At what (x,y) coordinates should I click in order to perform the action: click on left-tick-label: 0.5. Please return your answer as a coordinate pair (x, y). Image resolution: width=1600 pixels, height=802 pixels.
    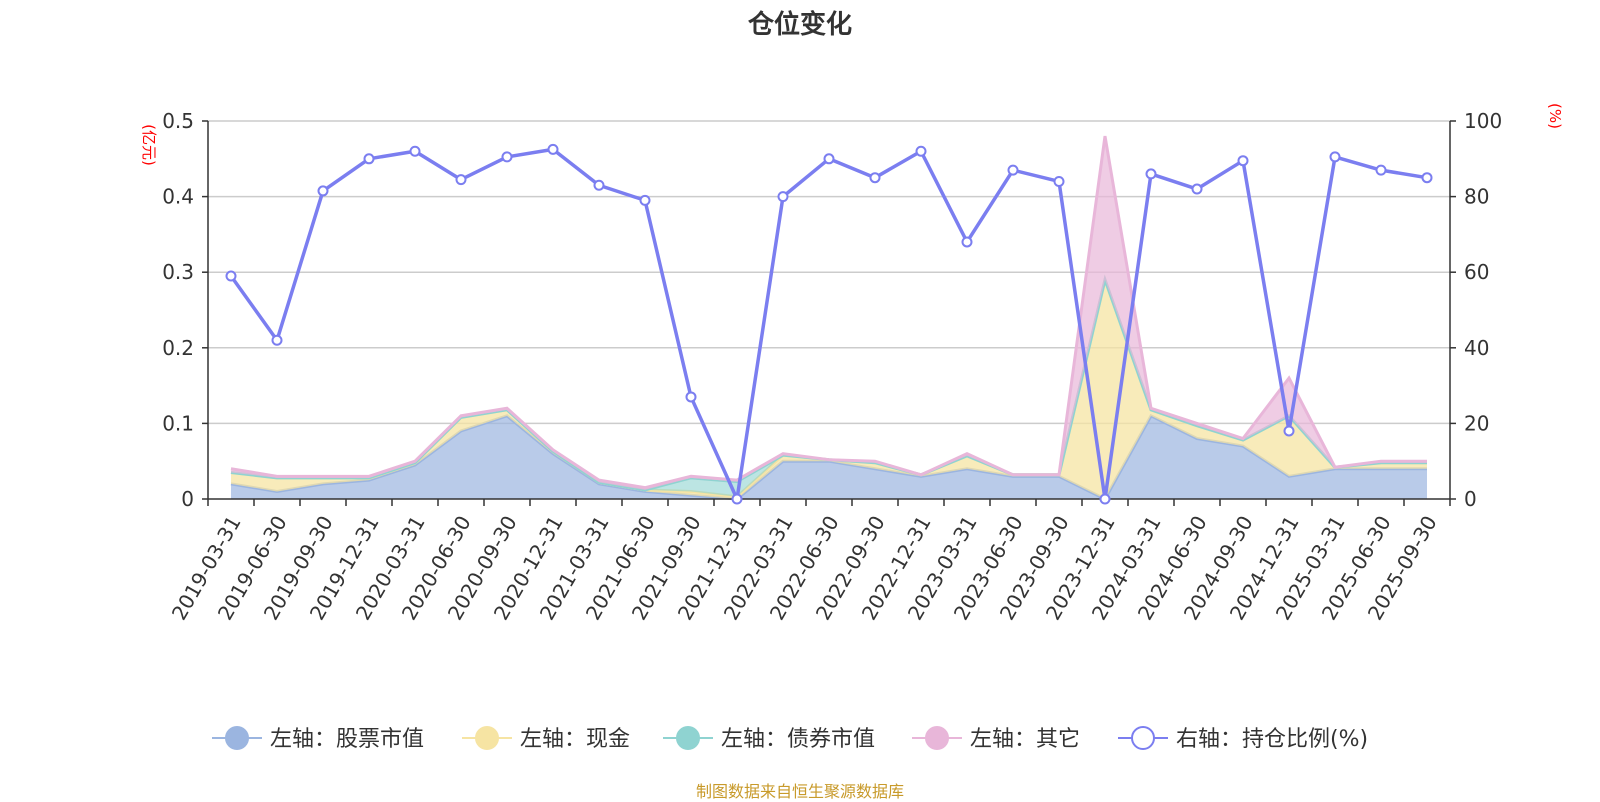
    Looking at the image, I should click on (178, 121).